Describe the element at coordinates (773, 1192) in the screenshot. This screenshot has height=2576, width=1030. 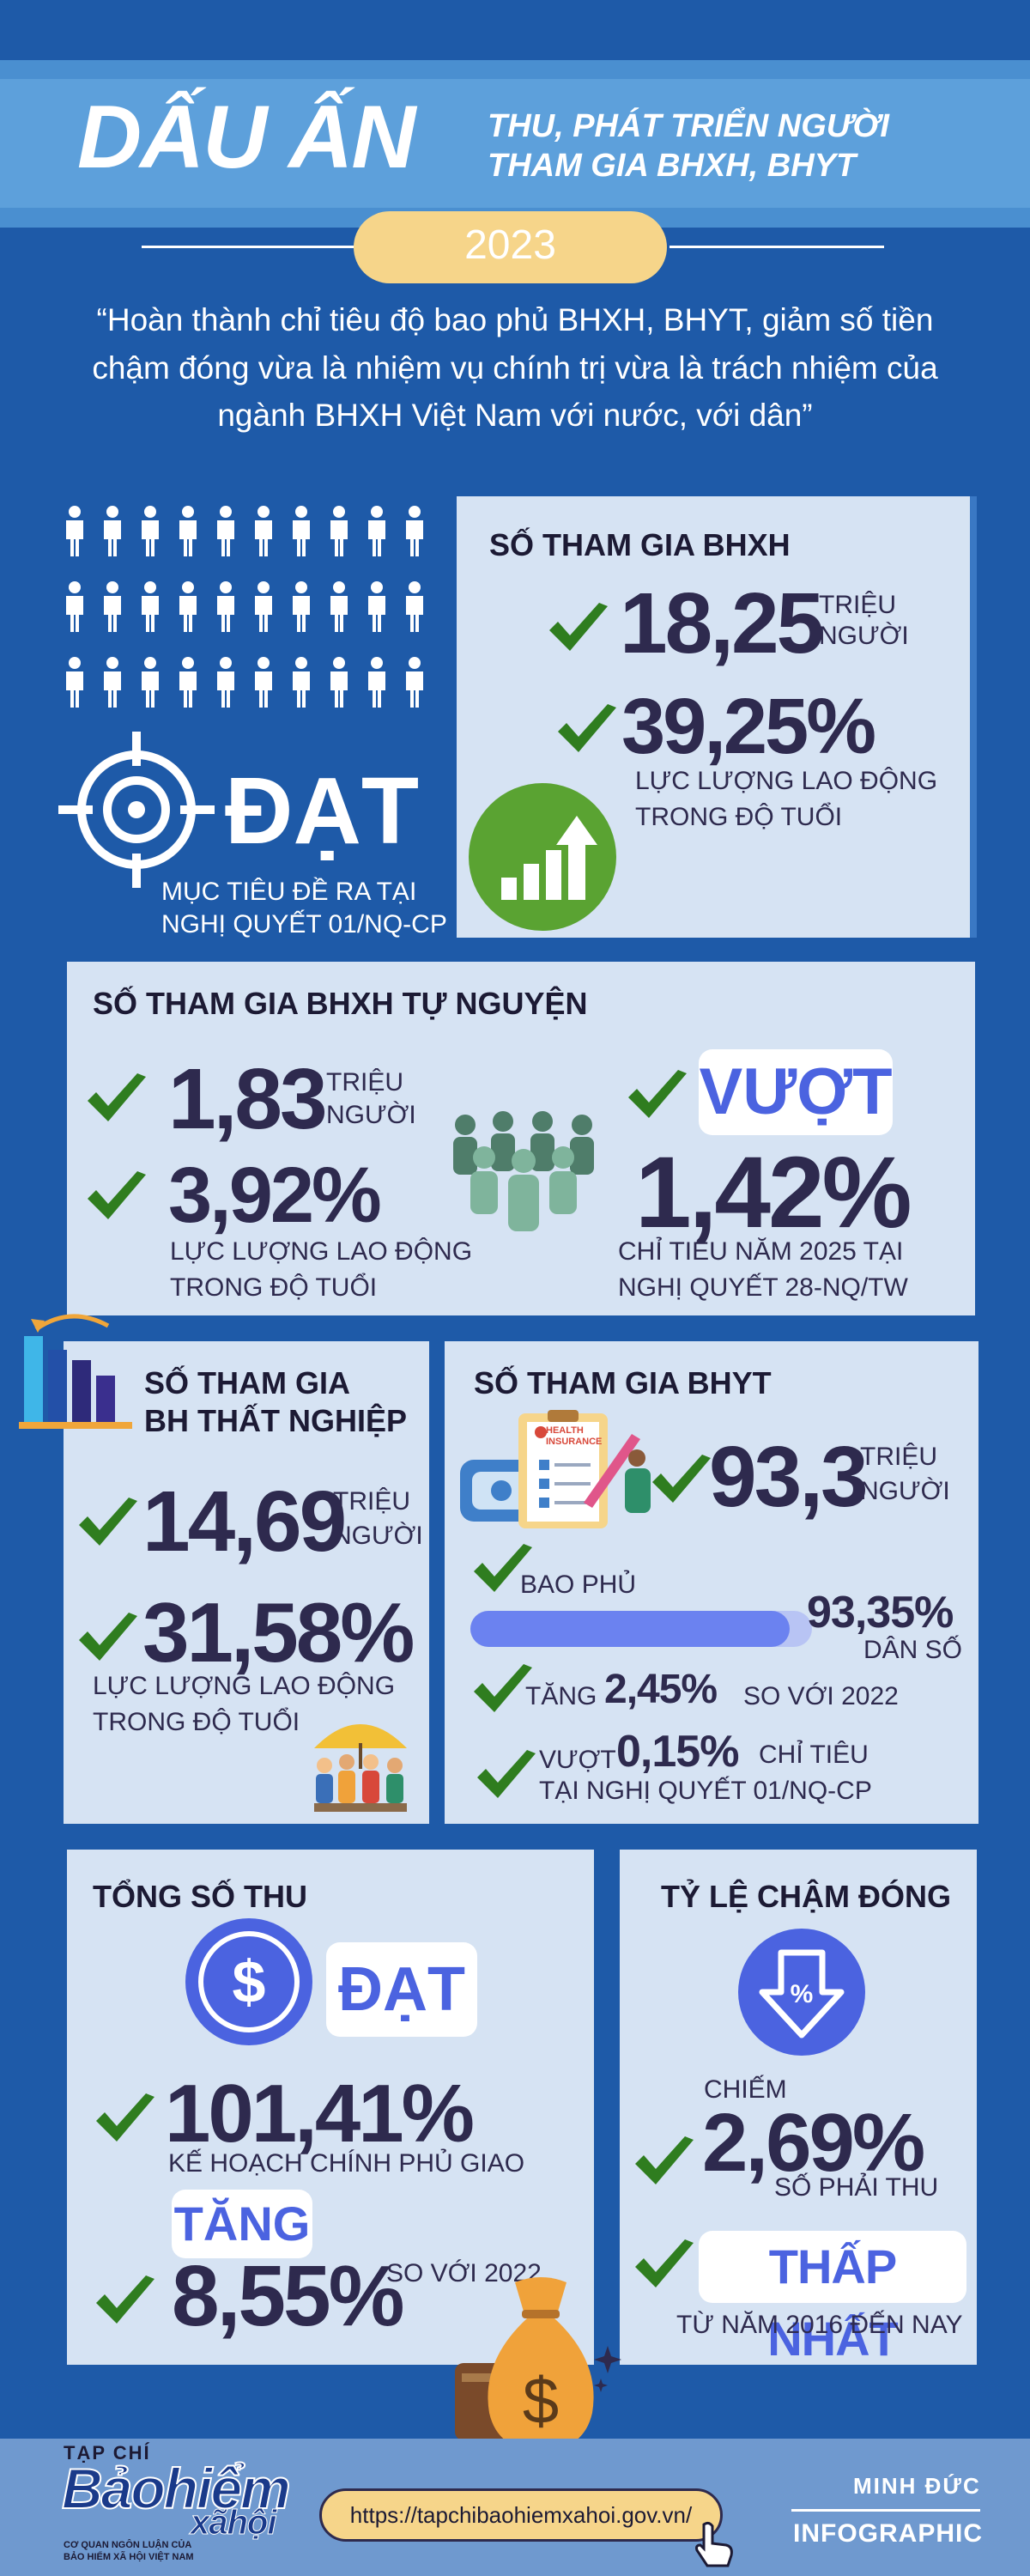
I see `voluntary-exceed-value: 1,42%` at that location.